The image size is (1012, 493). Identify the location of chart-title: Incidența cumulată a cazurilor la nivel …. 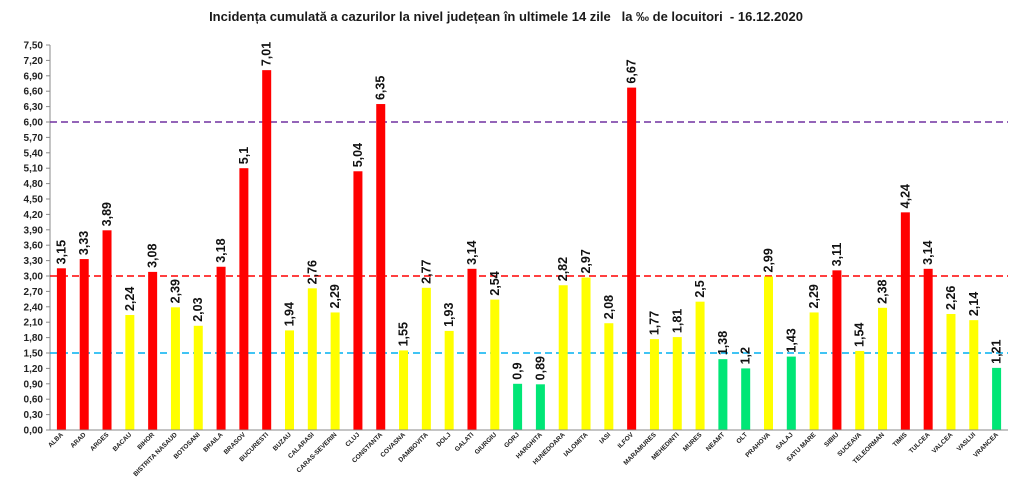
(506, 16).